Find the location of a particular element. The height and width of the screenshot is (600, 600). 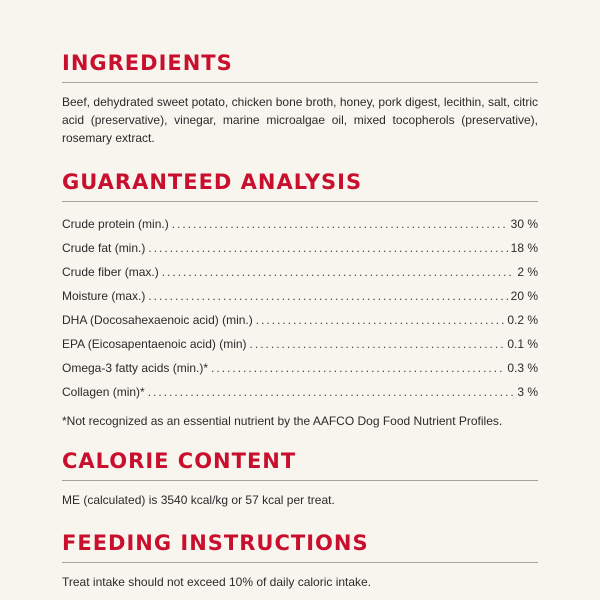

analysis-row: DHA (Docosahexaenoic acid) (min.) 0.2 % is located at coordinates (300, 320).